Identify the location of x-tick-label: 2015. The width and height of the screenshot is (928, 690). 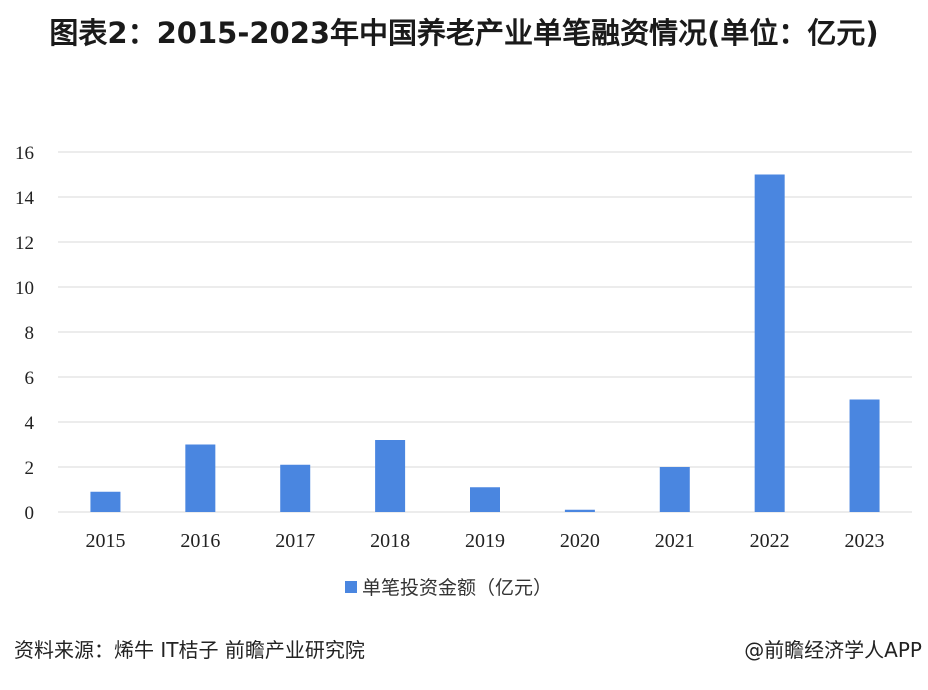
(105, 541).